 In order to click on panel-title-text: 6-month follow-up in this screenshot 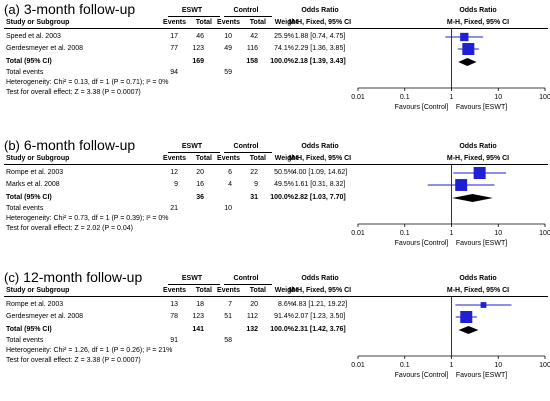, I will do `click(79, 145)`.